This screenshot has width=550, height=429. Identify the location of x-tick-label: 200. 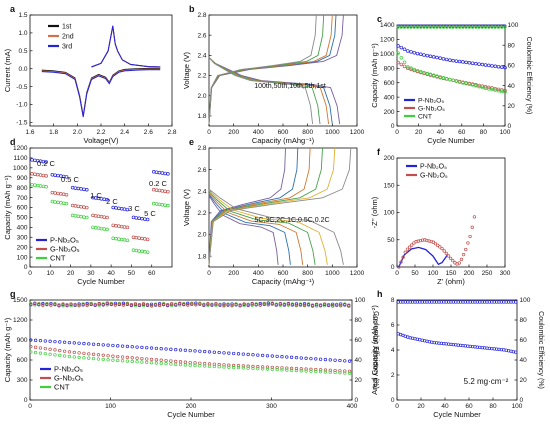
(233, 273).